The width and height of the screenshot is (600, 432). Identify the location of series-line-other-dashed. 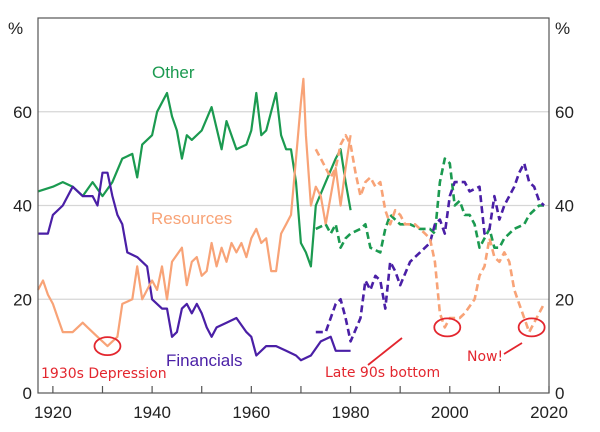
(429, 205).